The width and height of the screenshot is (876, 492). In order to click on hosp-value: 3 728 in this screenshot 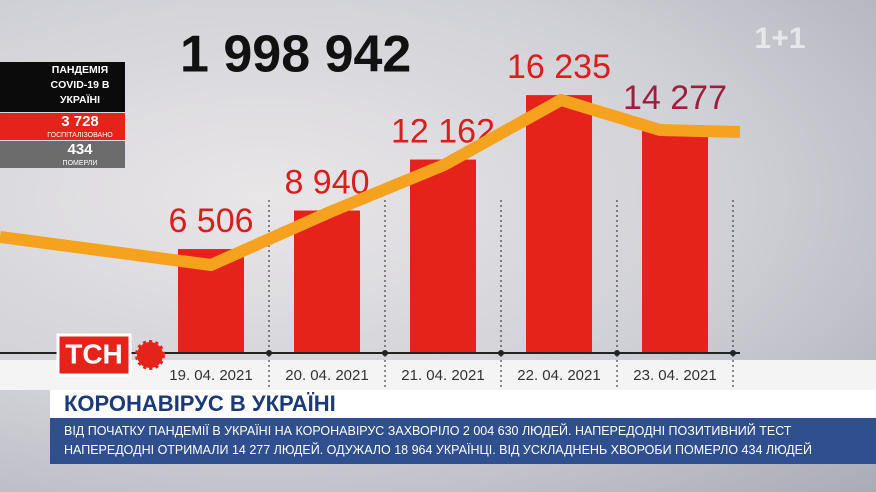, I will do `click(80, 121)`.